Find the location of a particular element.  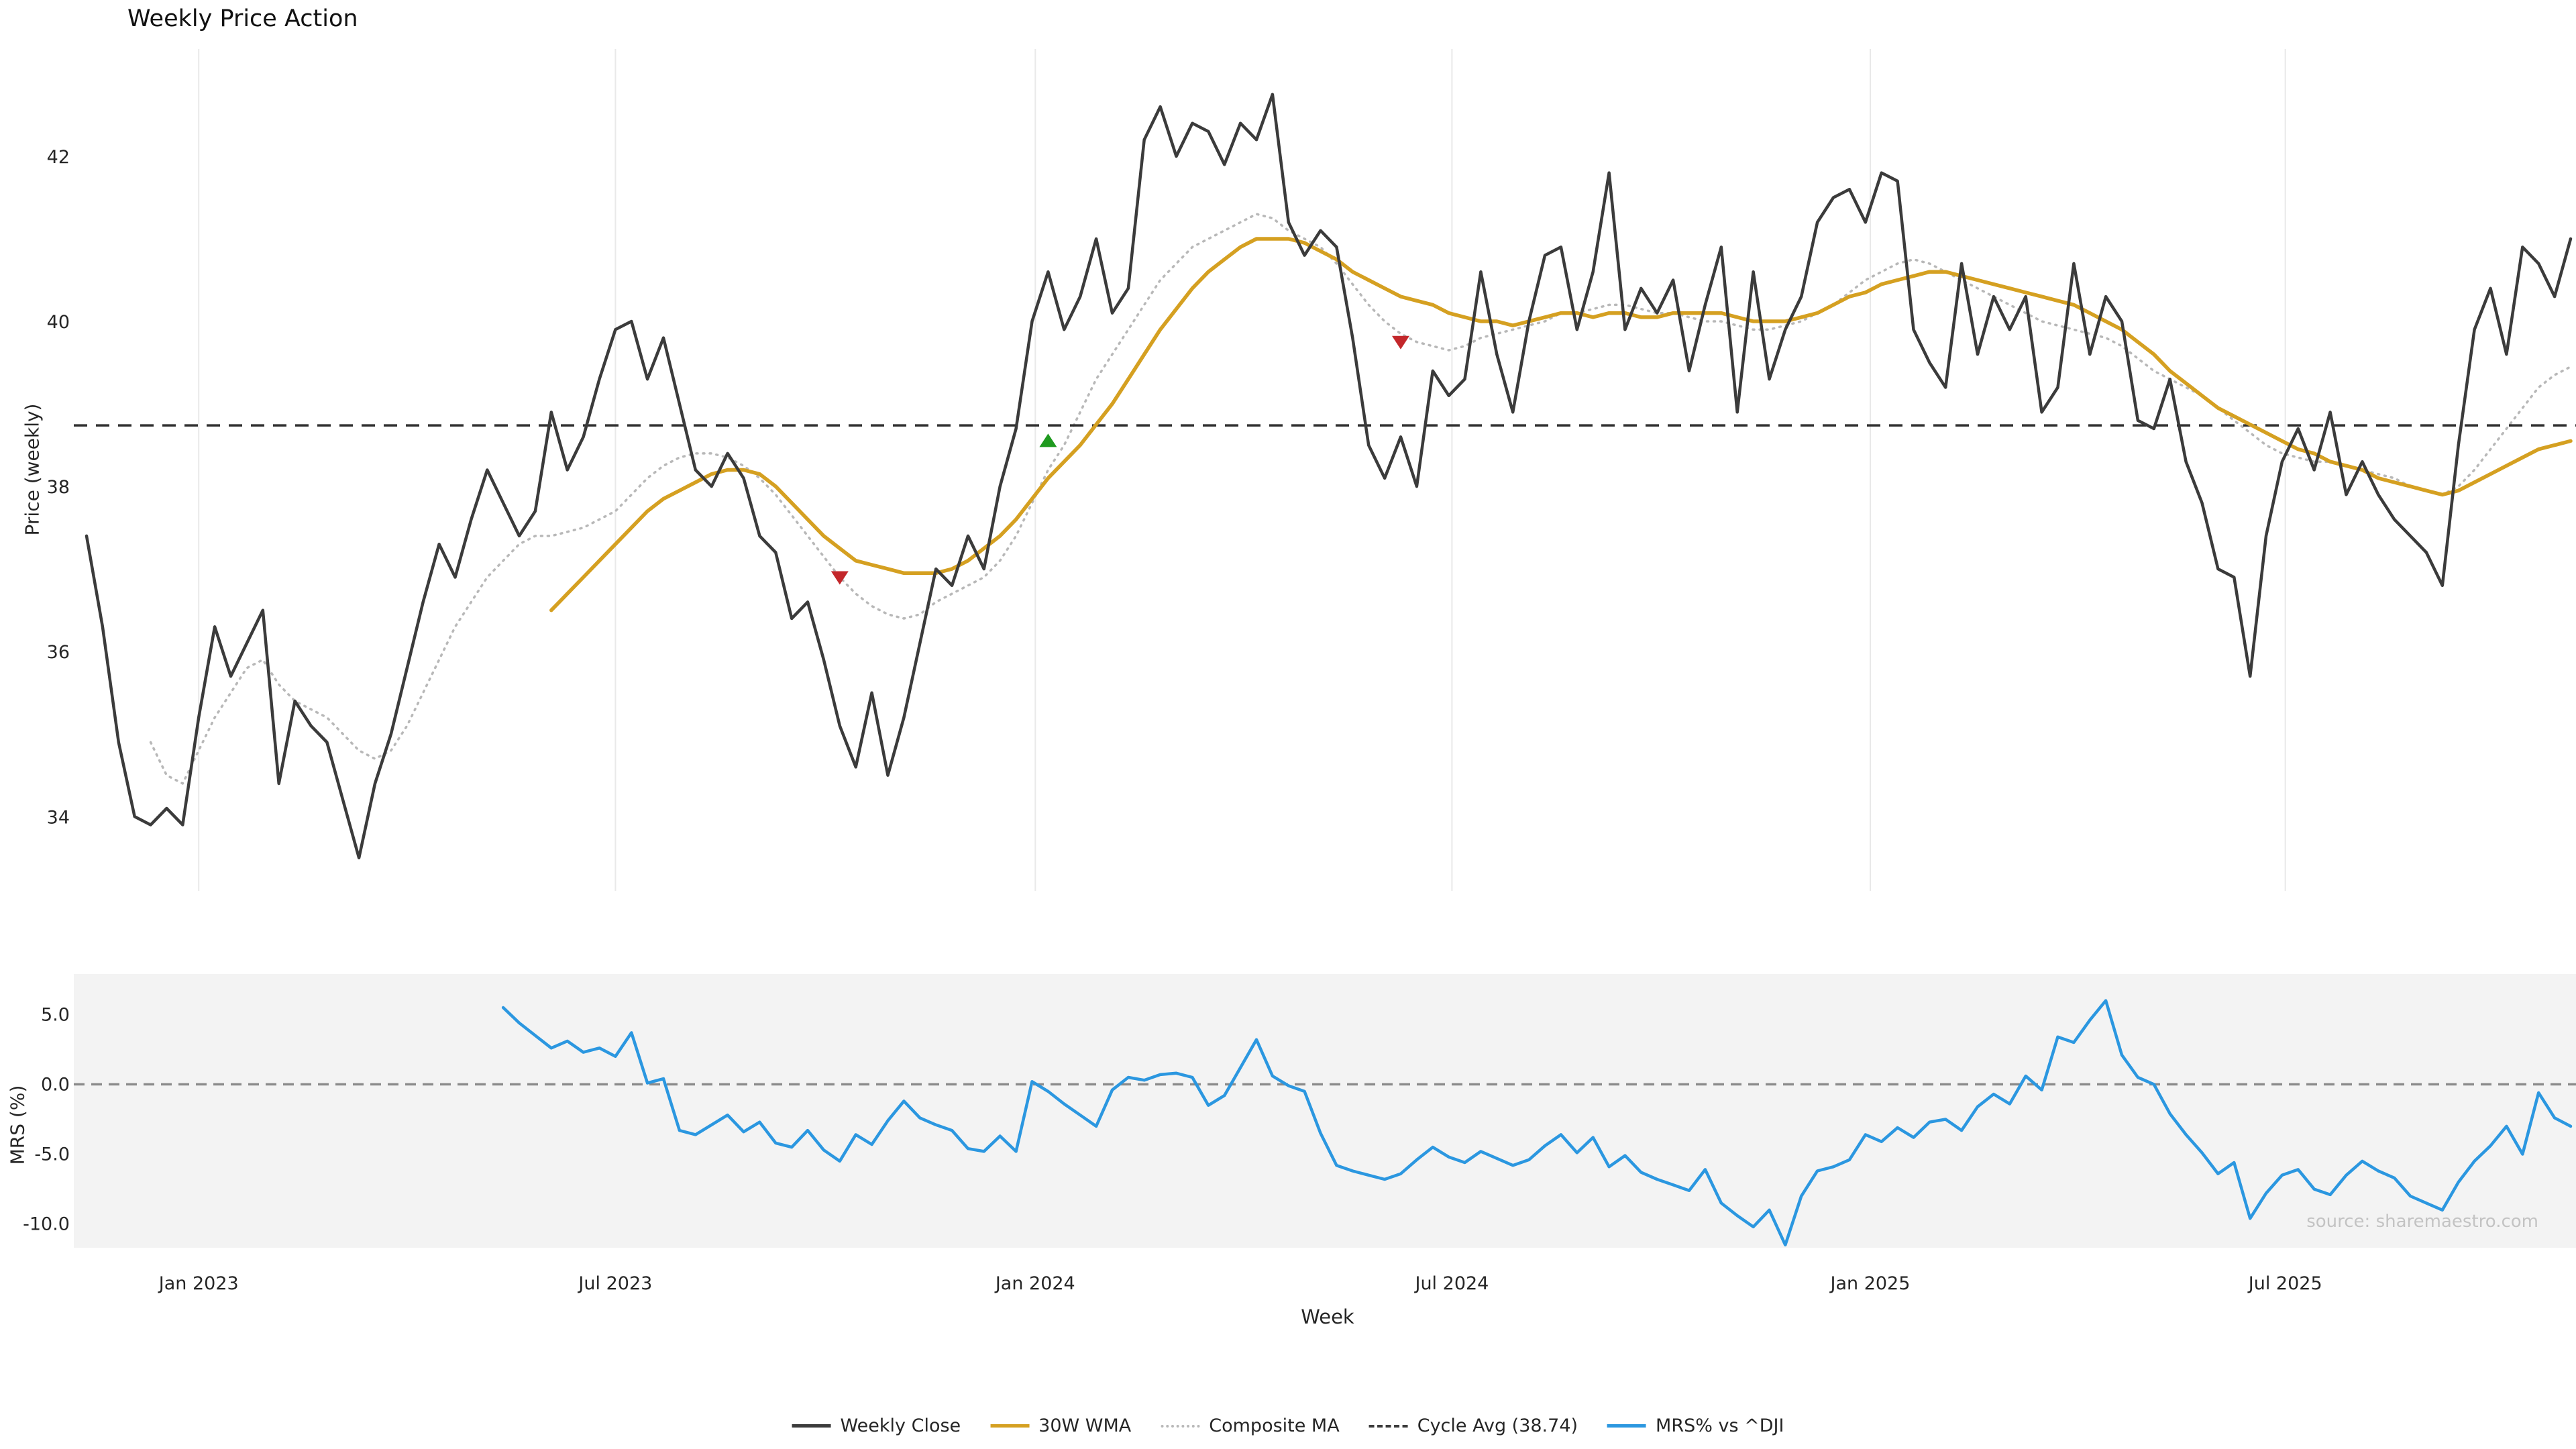

mrs-axis-label: MRS (%) is located at coordinates (17, 1125).